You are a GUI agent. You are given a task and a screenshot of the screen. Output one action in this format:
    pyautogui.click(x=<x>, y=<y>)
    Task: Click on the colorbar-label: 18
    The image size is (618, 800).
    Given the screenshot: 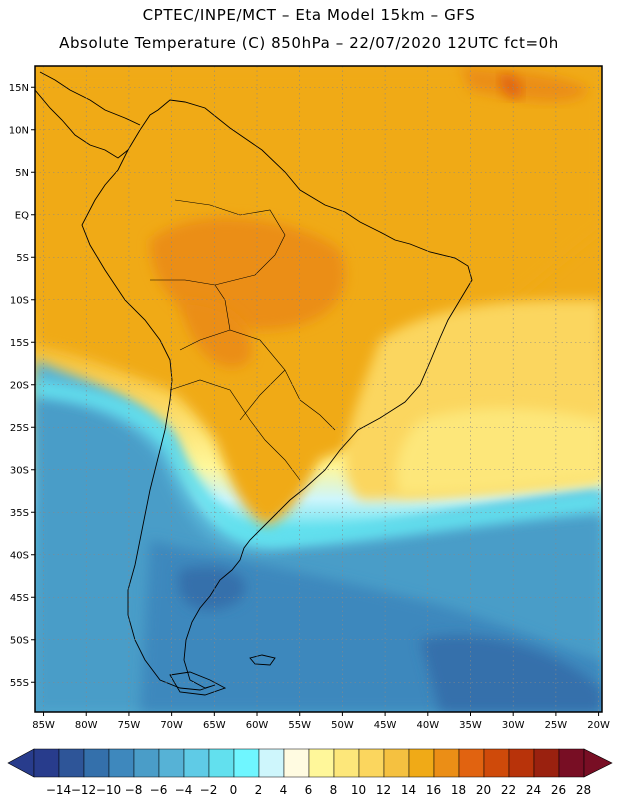 What is the action you would take?
    pyautogui.click(x=458, y=790)
    